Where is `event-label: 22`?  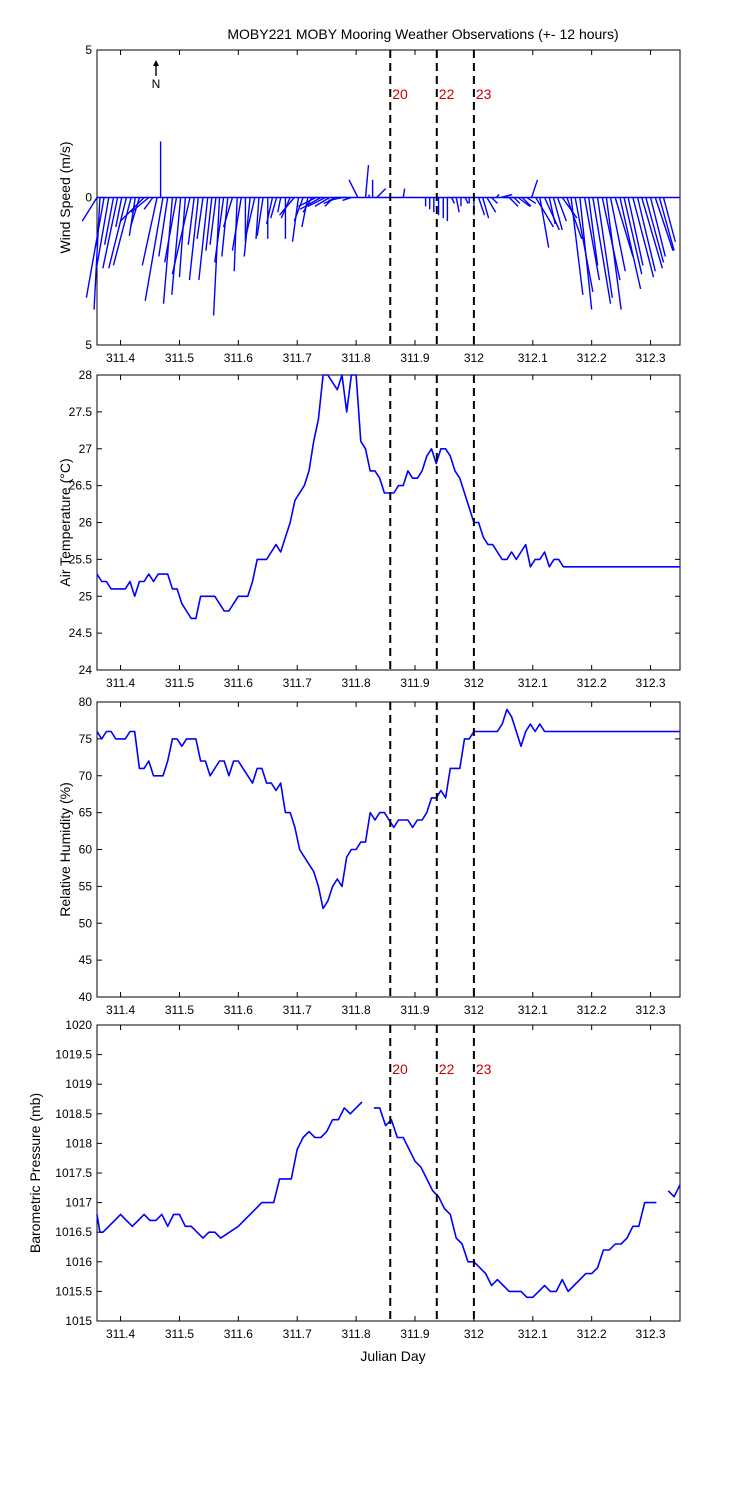 event-label: 22 is located at coordinates (447, 94).